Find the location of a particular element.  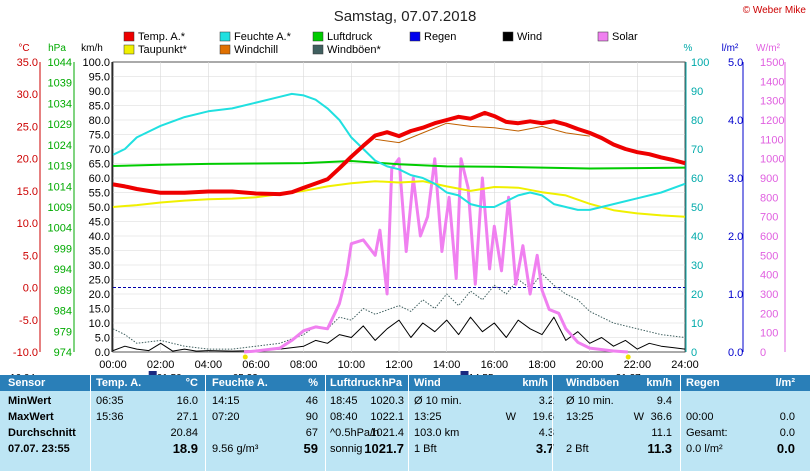

tick-label-solar: 100 is located at coordinates (769, 334).